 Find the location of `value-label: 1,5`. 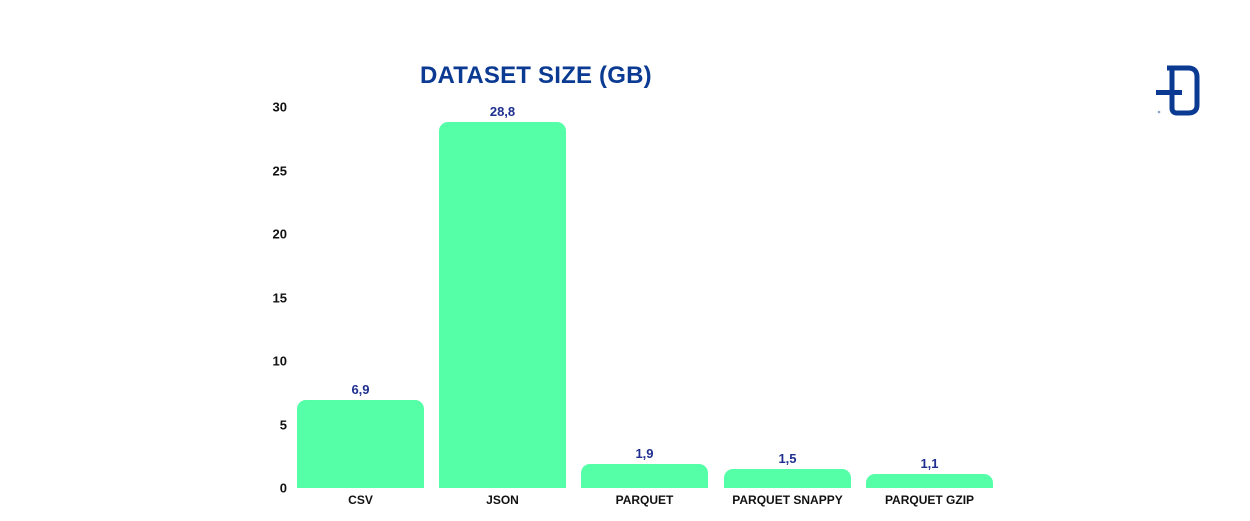

value-label: 1,5 is located at coordinates (787, 458).